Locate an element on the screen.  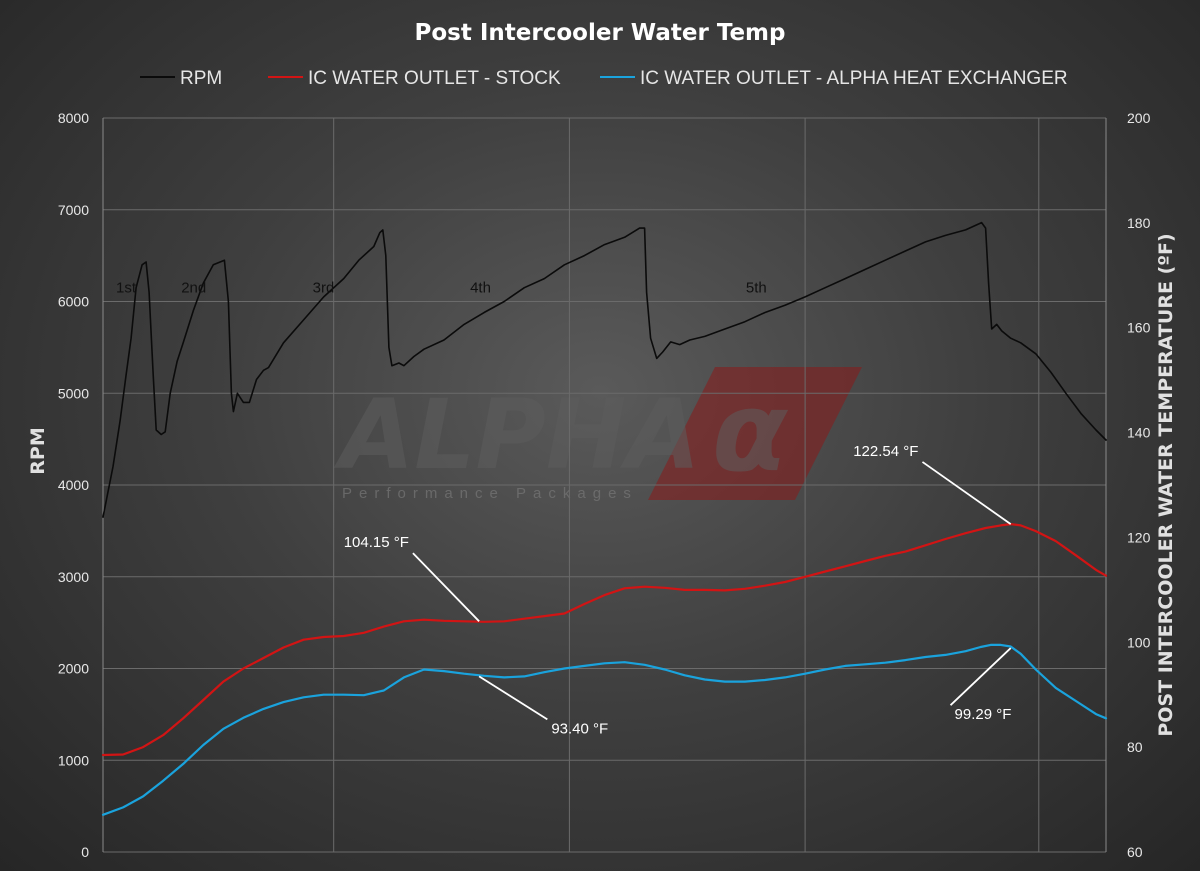
legend-label-stock: IC WATER OUTLET - STOCK is located at coordinates (434, 78).